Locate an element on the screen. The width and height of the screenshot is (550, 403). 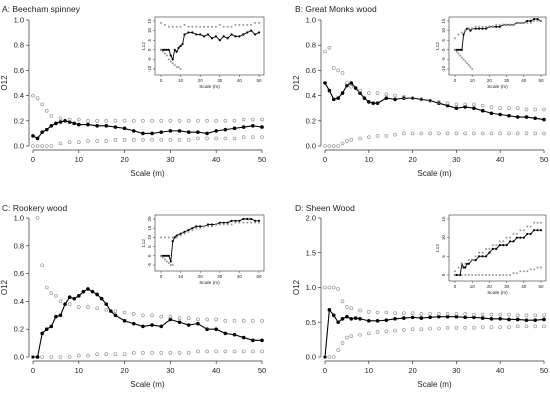
observed-line is located at coordinates (434, 101).